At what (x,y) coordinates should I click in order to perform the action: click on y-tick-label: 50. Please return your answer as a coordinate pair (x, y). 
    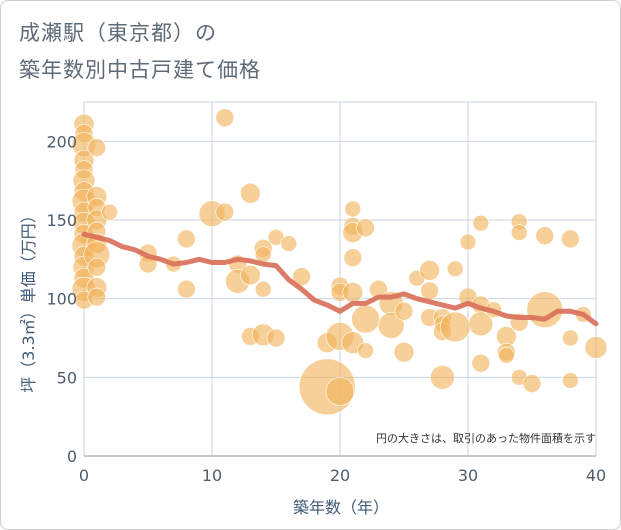
    Looking at the image, I should click on (67, 377).